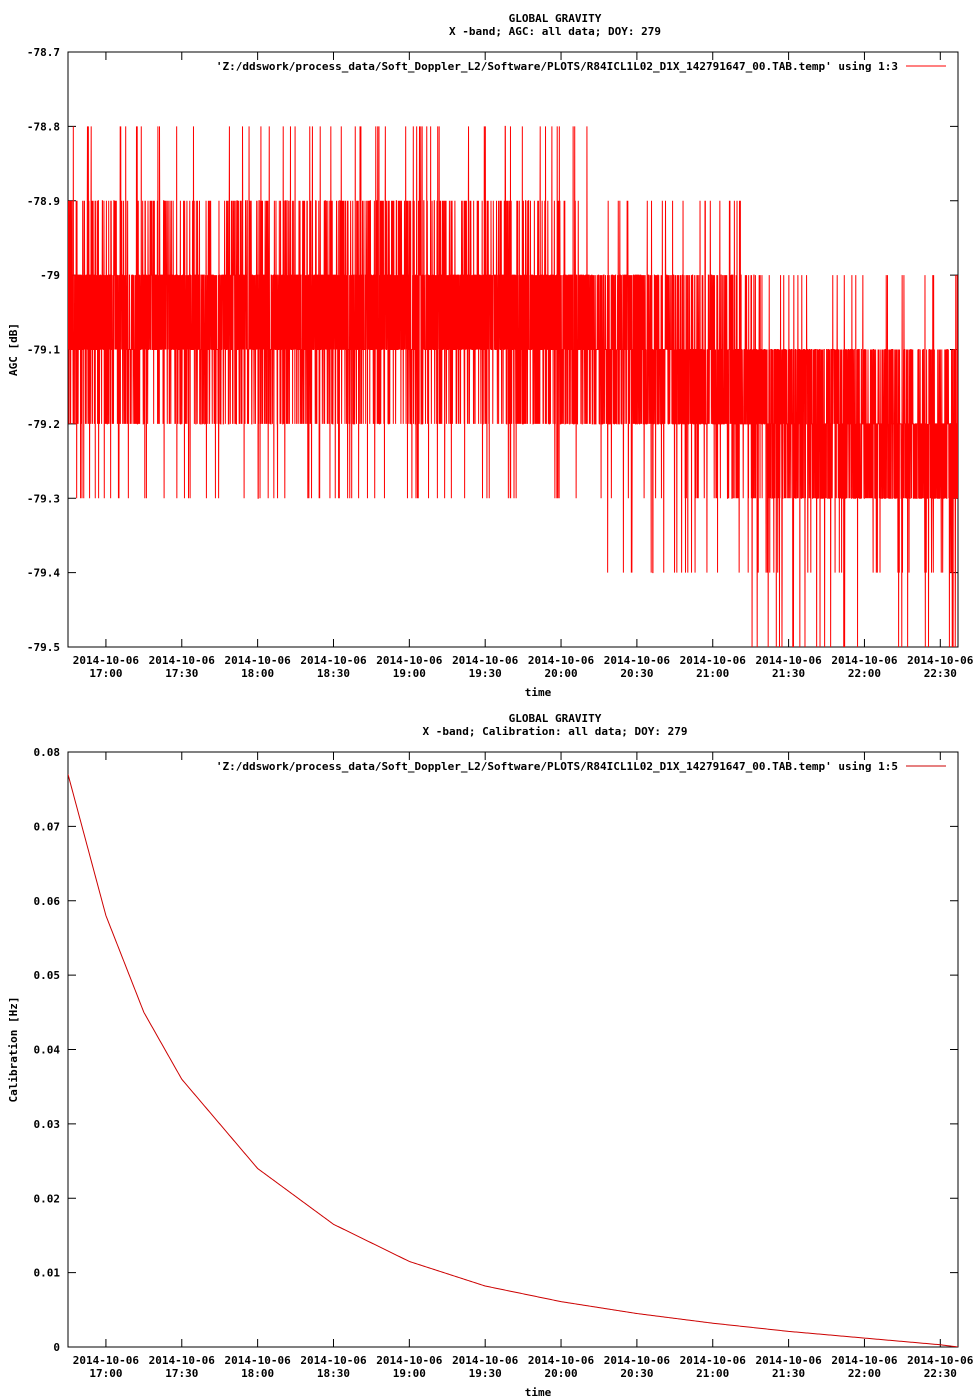 This screenshot has width=980, height=1400. Describe the element at coordinates (47, 1273) in the screenshot. I see `y-tick-label: 0.01` at that location.